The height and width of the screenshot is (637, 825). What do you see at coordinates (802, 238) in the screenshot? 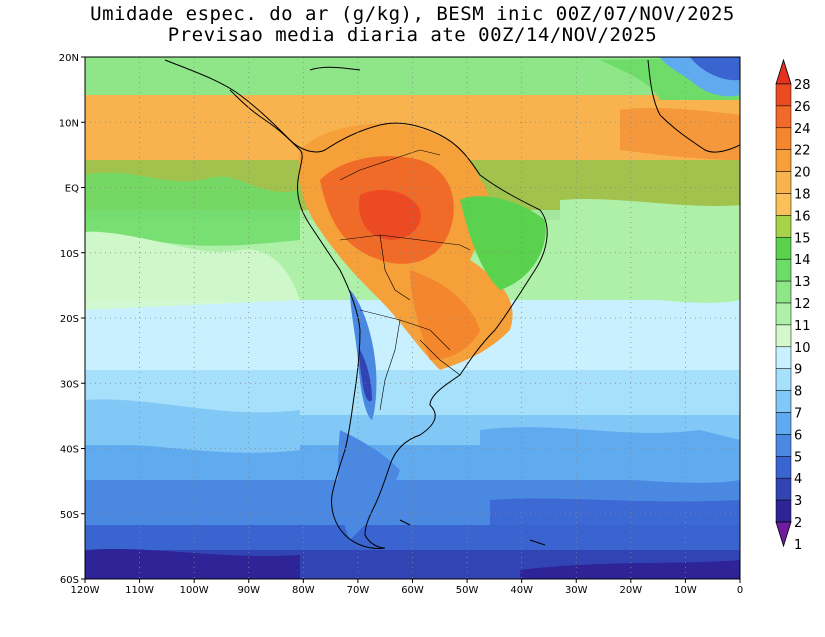
I see `colorbar-label: 15` at bounding box center [802, 238].